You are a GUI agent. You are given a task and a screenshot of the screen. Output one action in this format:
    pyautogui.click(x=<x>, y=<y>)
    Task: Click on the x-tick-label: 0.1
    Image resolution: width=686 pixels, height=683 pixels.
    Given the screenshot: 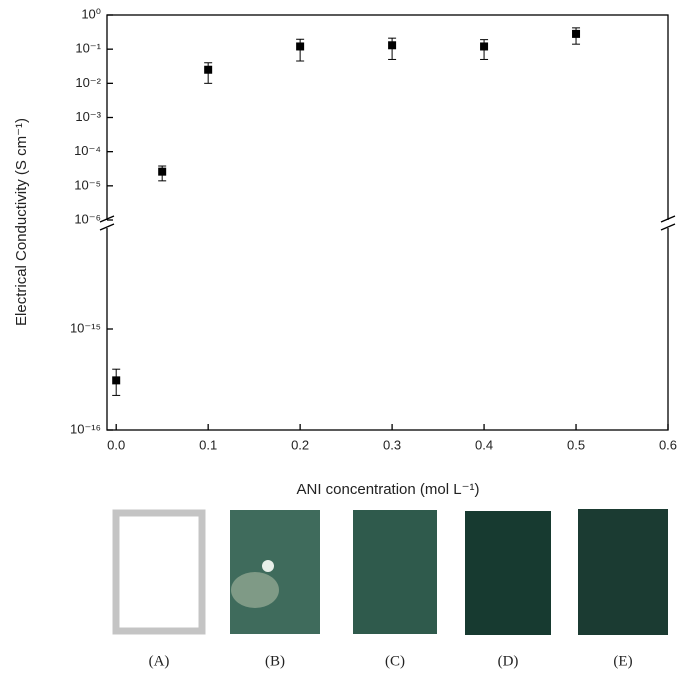 What is the action you would take?
    pyautogui.click(x=208, y=444)
    